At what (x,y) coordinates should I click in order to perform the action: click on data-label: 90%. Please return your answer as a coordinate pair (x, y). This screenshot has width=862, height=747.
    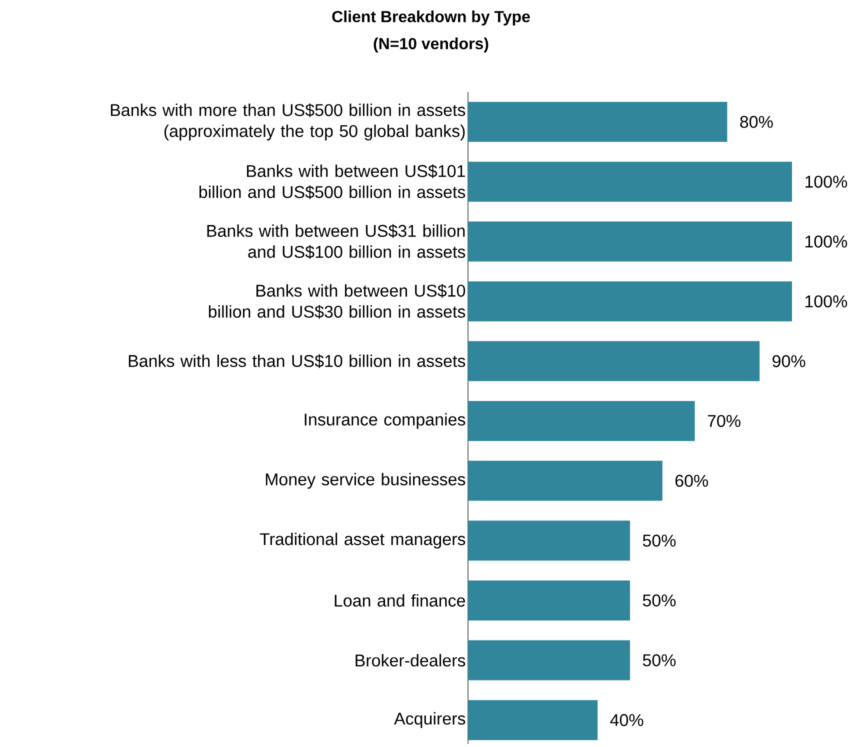
    Looking at the image, I should click on (789, 361).